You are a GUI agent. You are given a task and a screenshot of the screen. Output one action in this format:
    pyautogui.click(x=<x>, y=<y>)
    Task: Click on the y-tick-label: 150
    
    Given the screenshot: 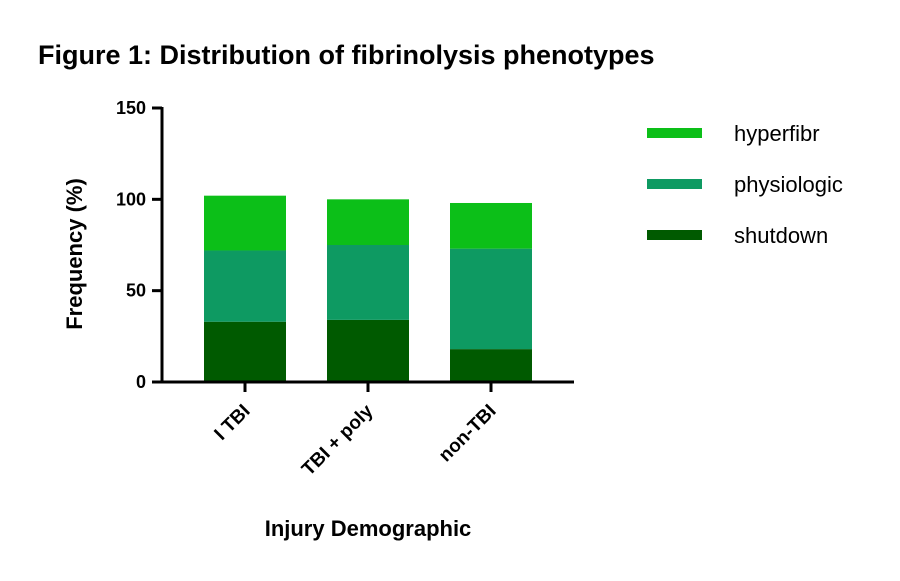 What is the action you would take?
    pyautogui.click(x=131, y=108)
    